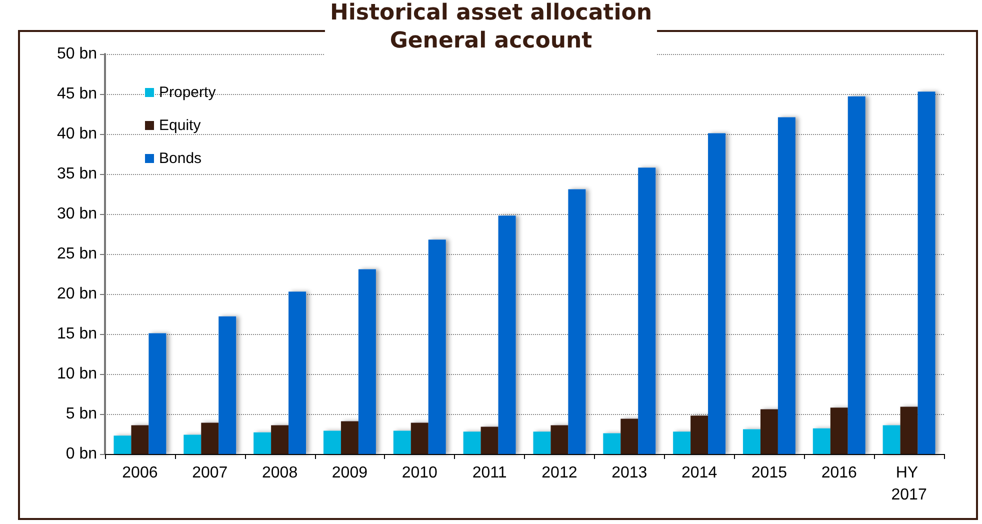 The height and width of the screenshot is (524, 982). Describe the element at coordinates (420, 473) in the screenshot. I see `x-tick-label: 2010` at that location.